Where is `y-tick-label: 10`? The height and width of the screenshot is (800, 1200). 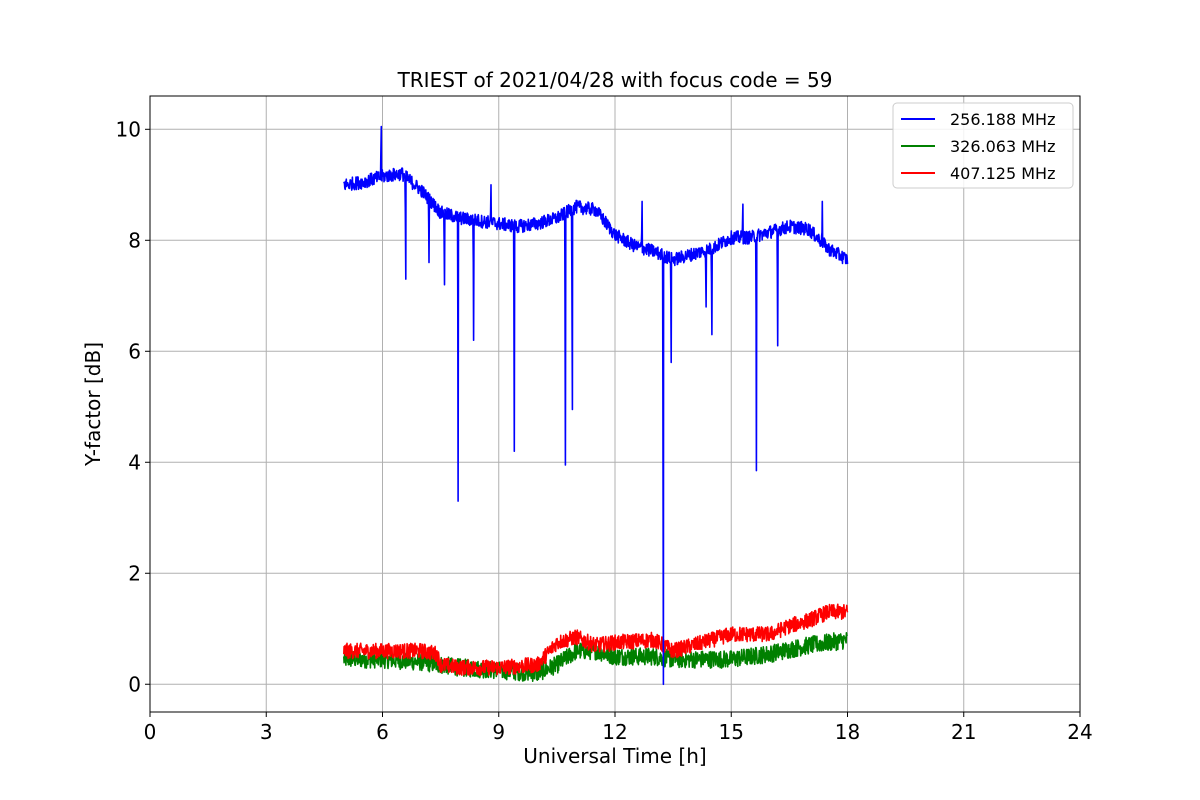 y-tick-label: 10 is located at coordinates (128, 129).